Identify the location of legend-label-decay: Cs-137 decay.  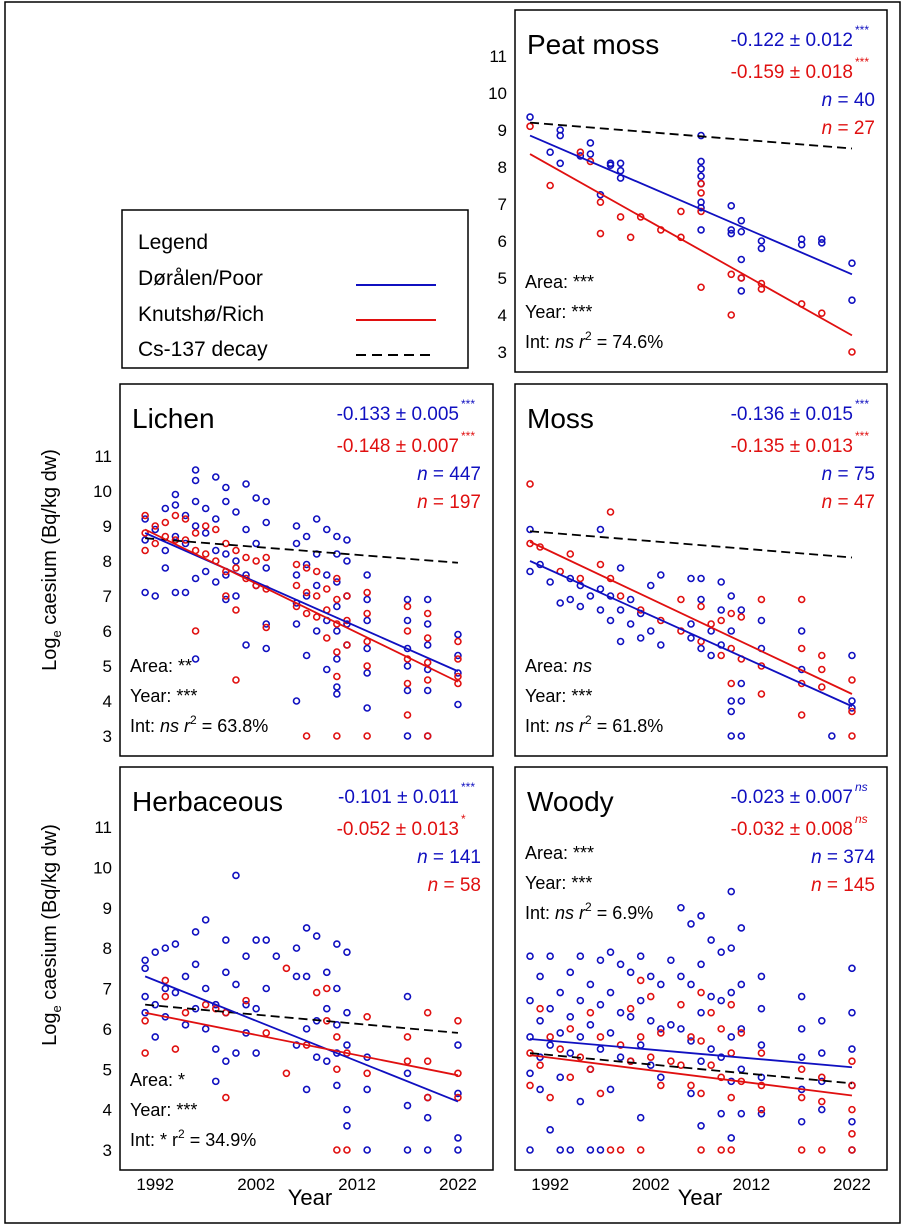
(203, 349).